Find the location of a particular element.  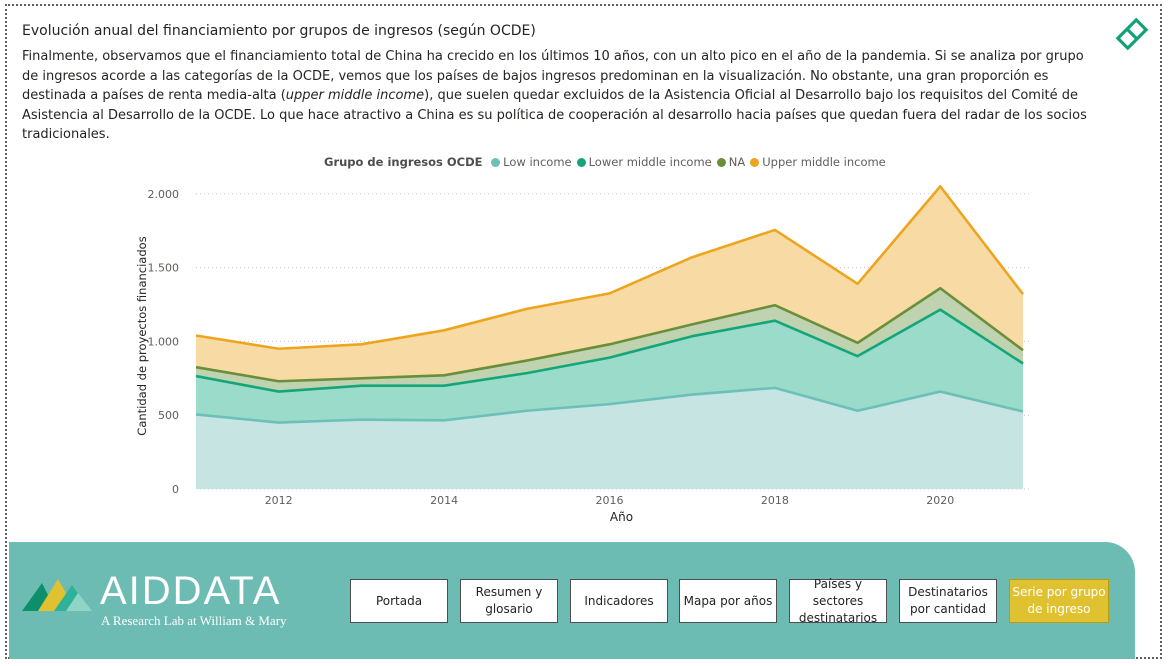

line-na is located at coordinates (609, 334).